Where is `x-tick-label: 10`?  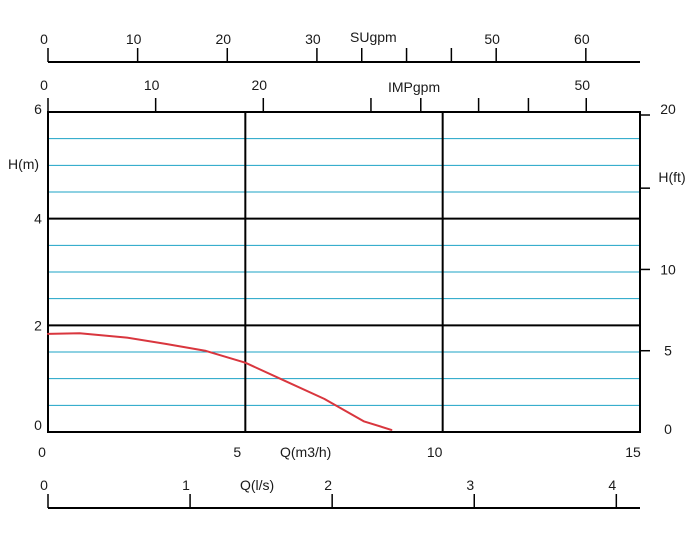
x-tick-label: 10 is located at coordinates (435, 452).